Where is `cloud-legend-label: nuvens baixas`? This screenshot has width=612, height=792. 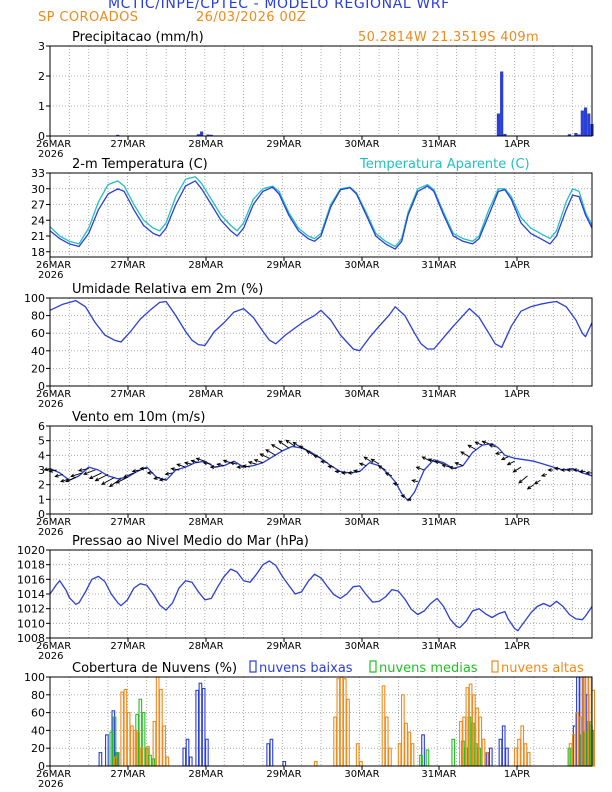
cloud-legend-label: nuvens baixas is located at coordinates (306, 668).